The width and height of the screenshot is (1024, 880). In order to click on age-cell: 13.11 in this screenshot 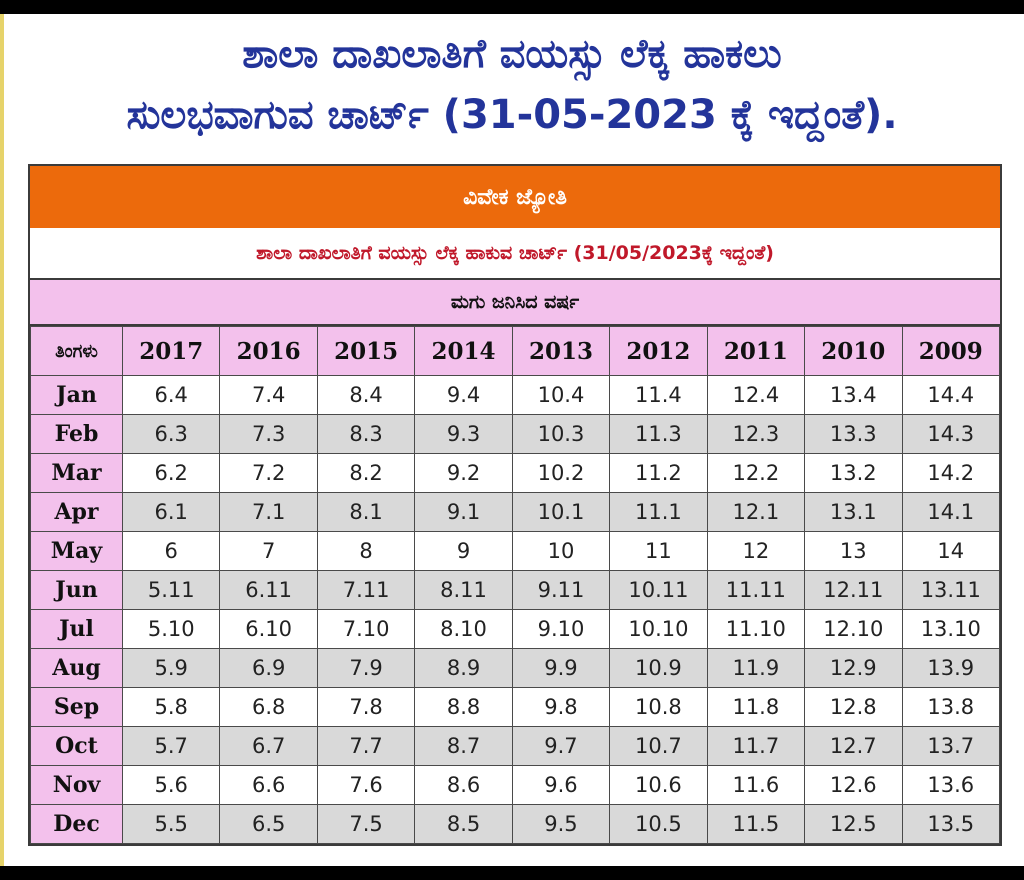, I will do `click(950, 590)`.